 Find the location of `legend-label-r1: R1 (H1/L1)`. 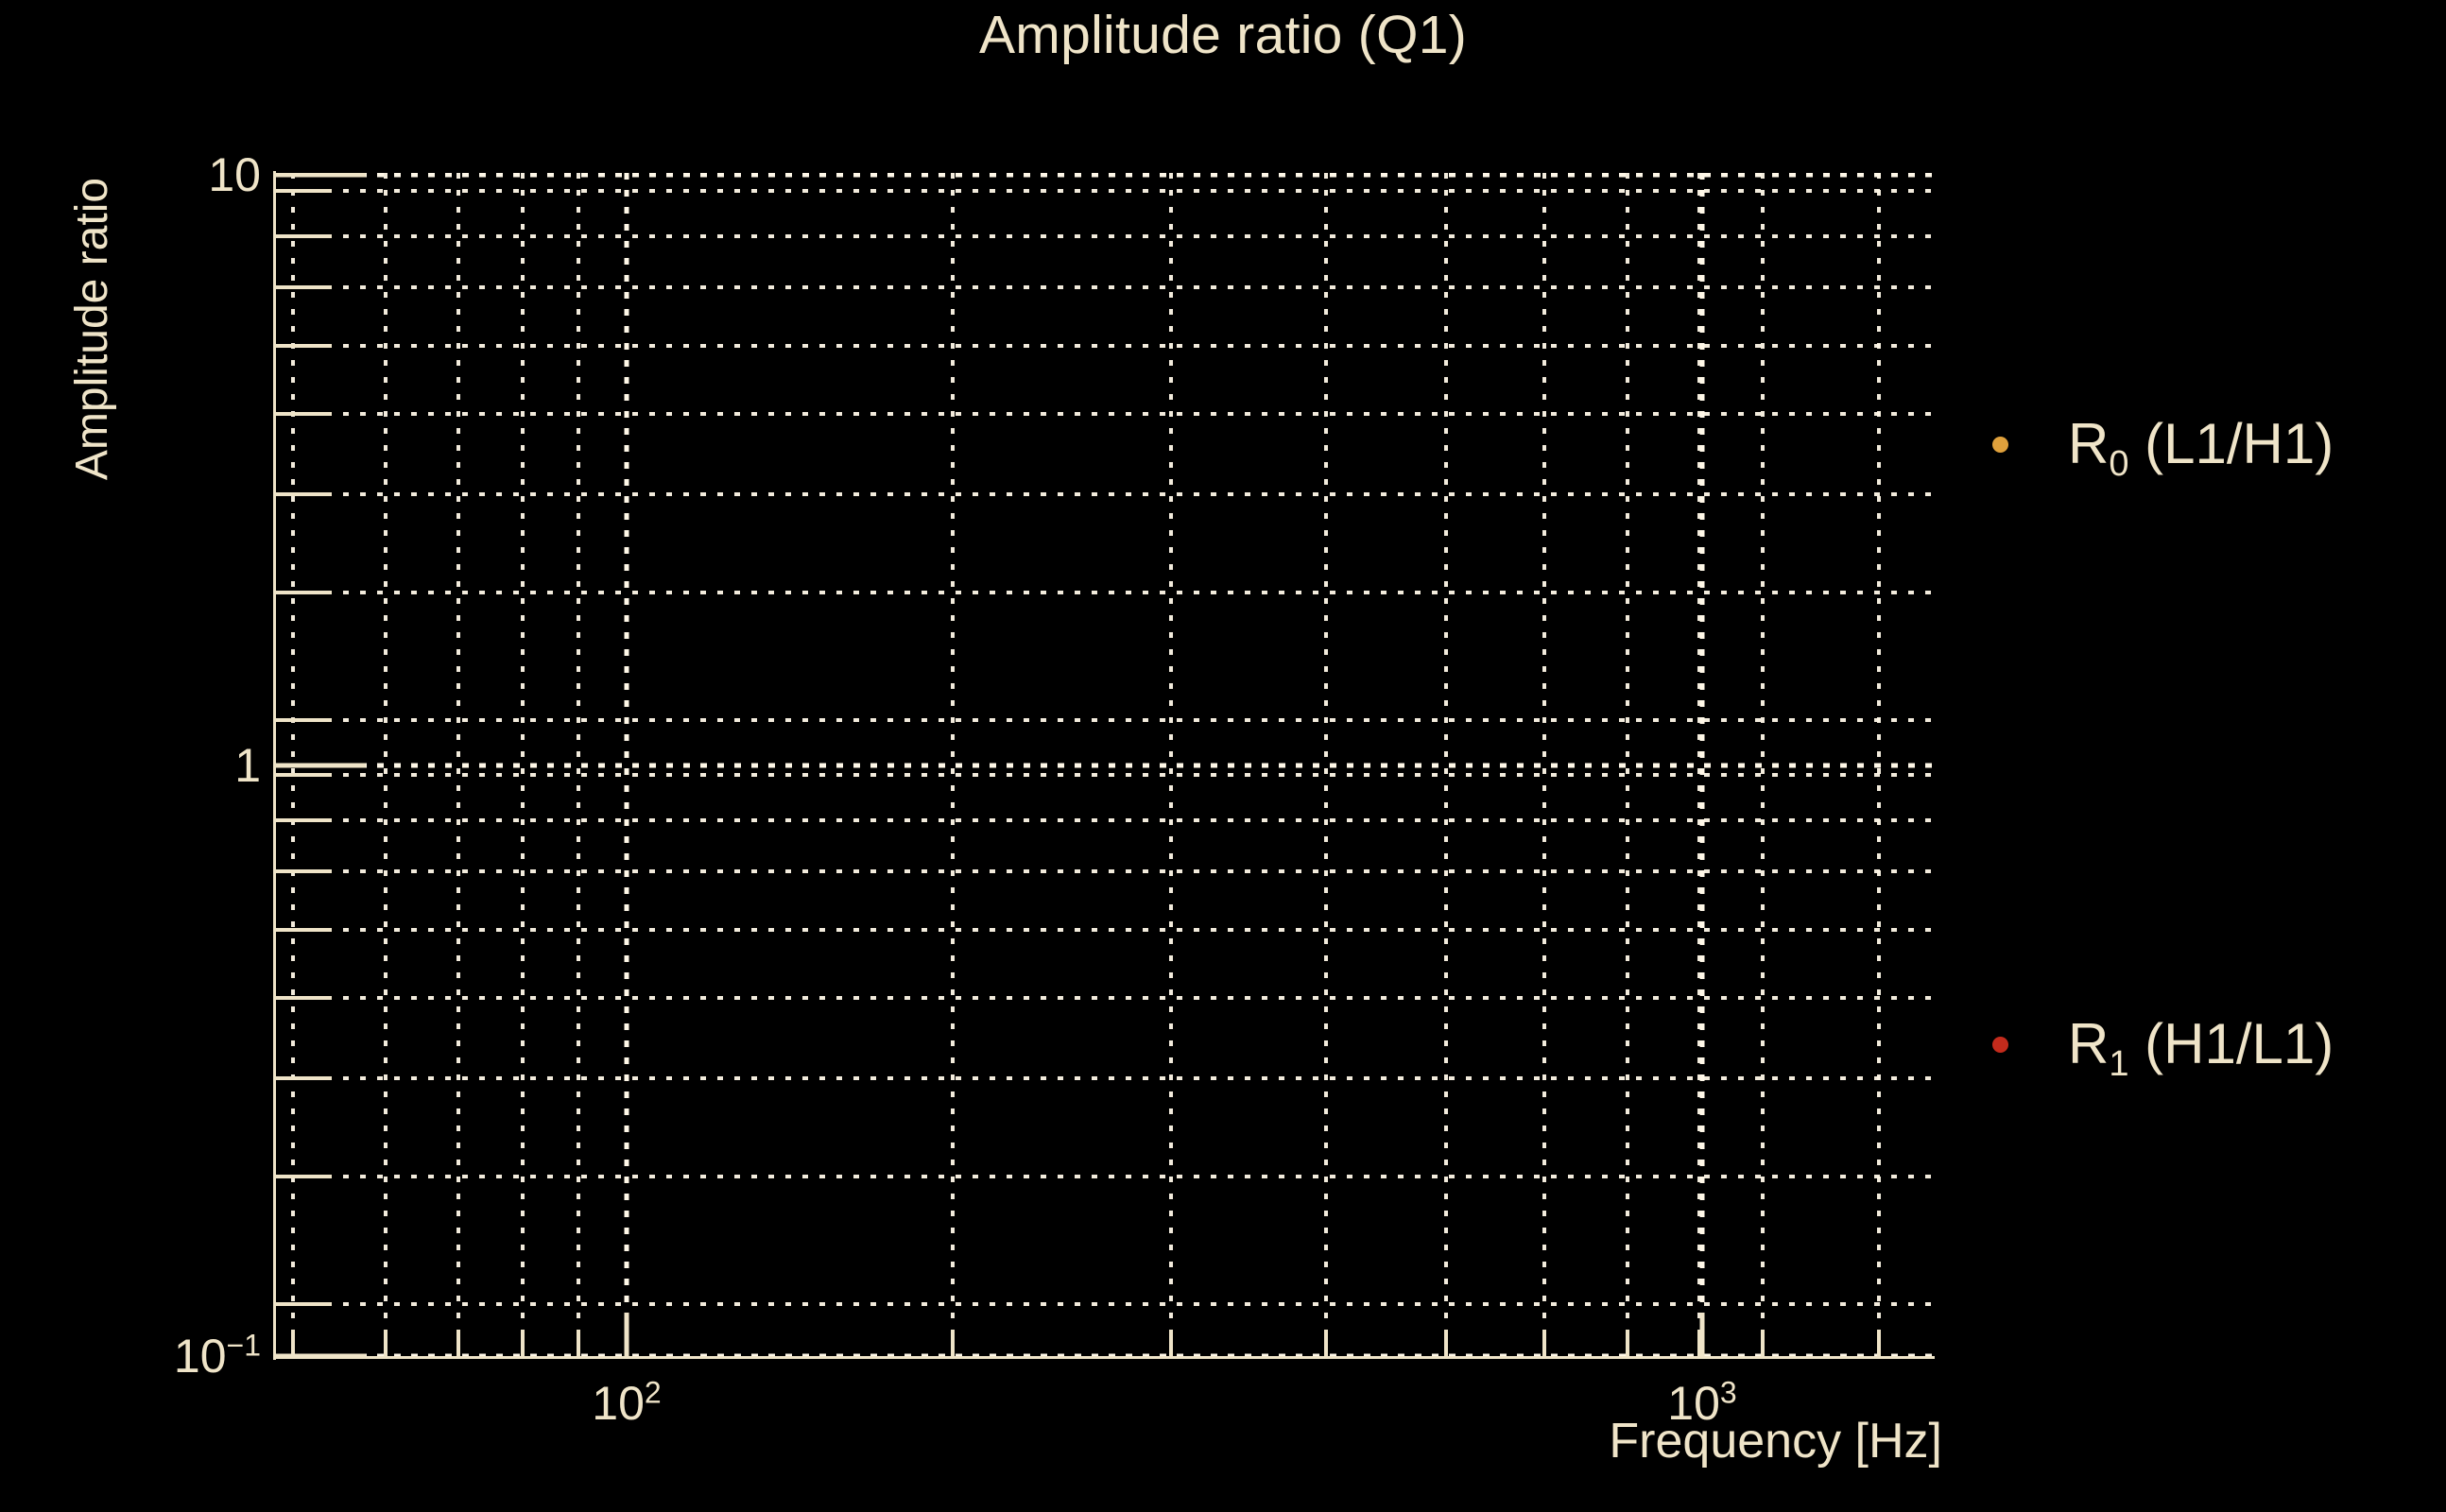

legend-label-r1: R1 (H1/L1) is located at coordinates (2201, 1048).